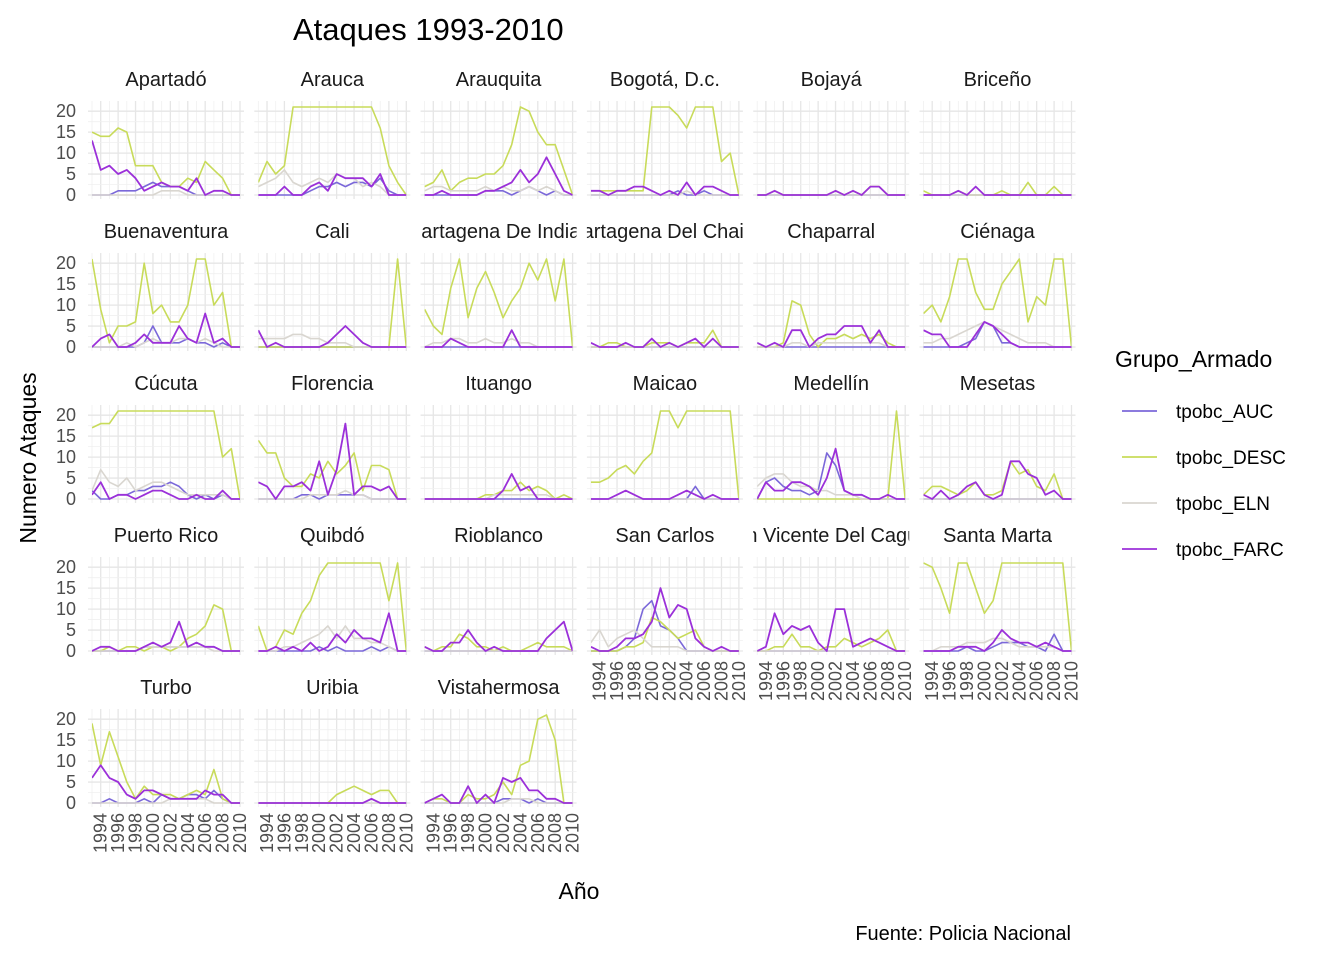 The width and height of the screenshot is (1344, 960). I want to click on facet-panel: Bogotá, D.c., so click(664, 134).